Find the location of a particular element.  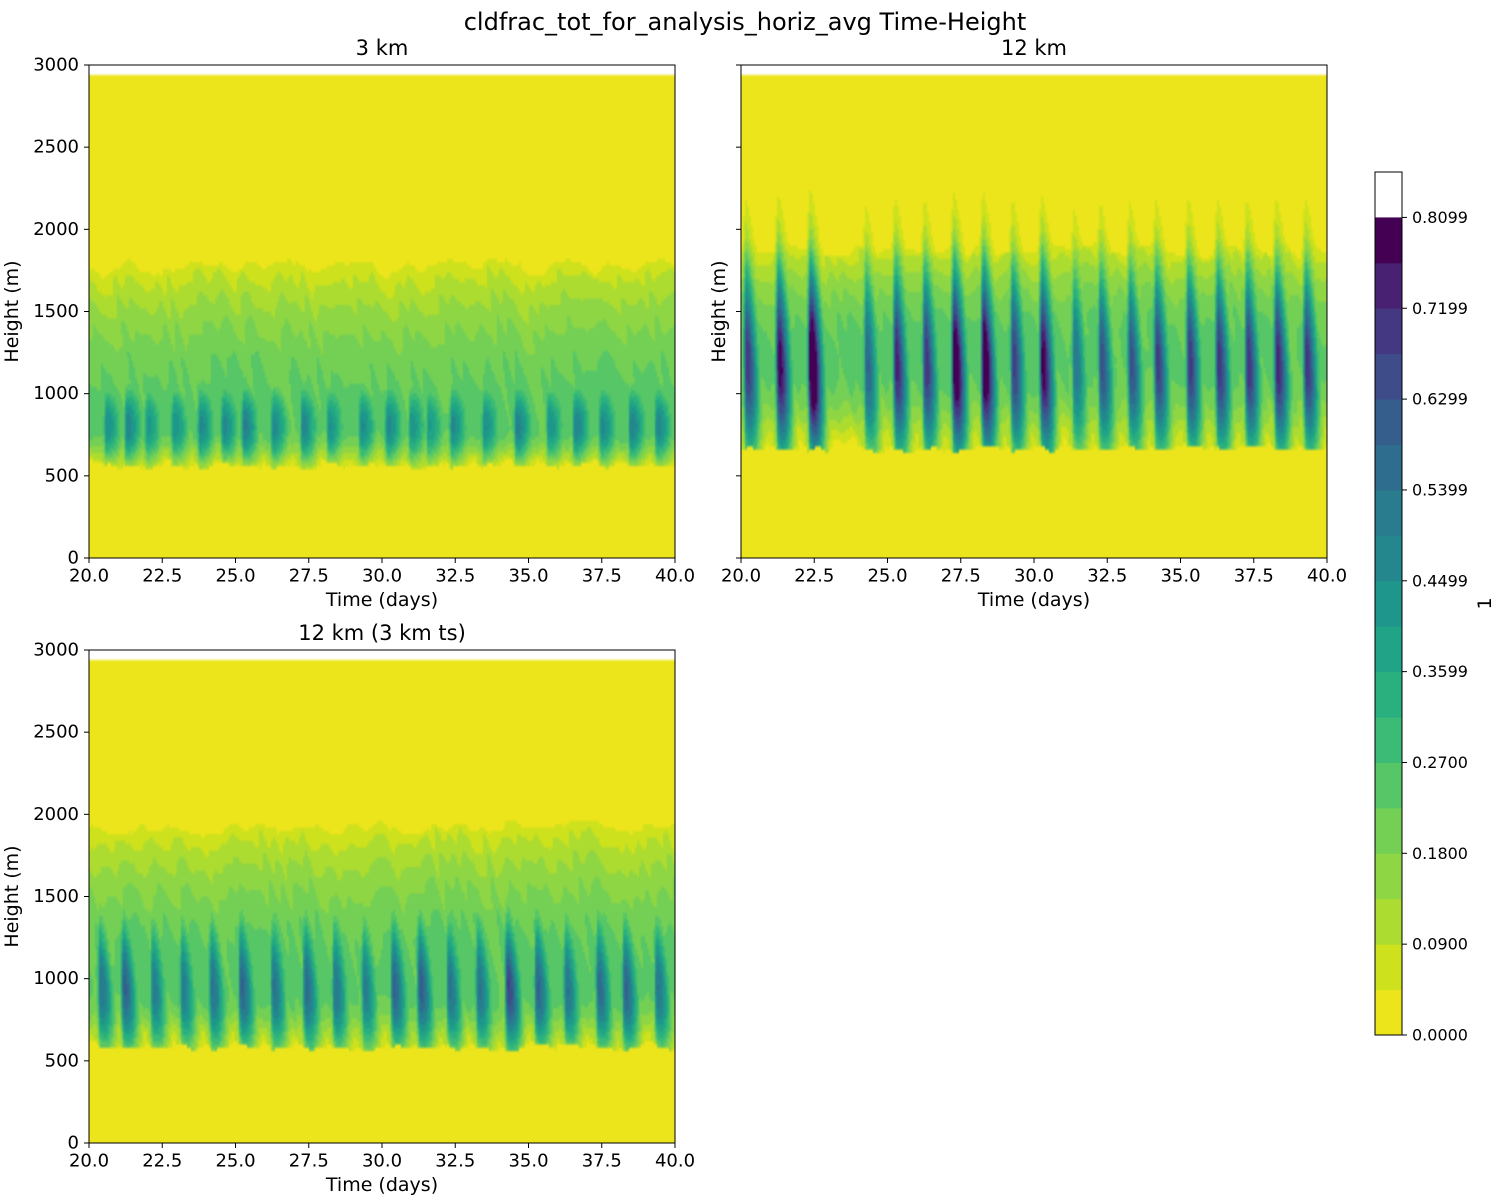

colorbar-tick-label: 0.0900 is located at coordinates (1440, 944).